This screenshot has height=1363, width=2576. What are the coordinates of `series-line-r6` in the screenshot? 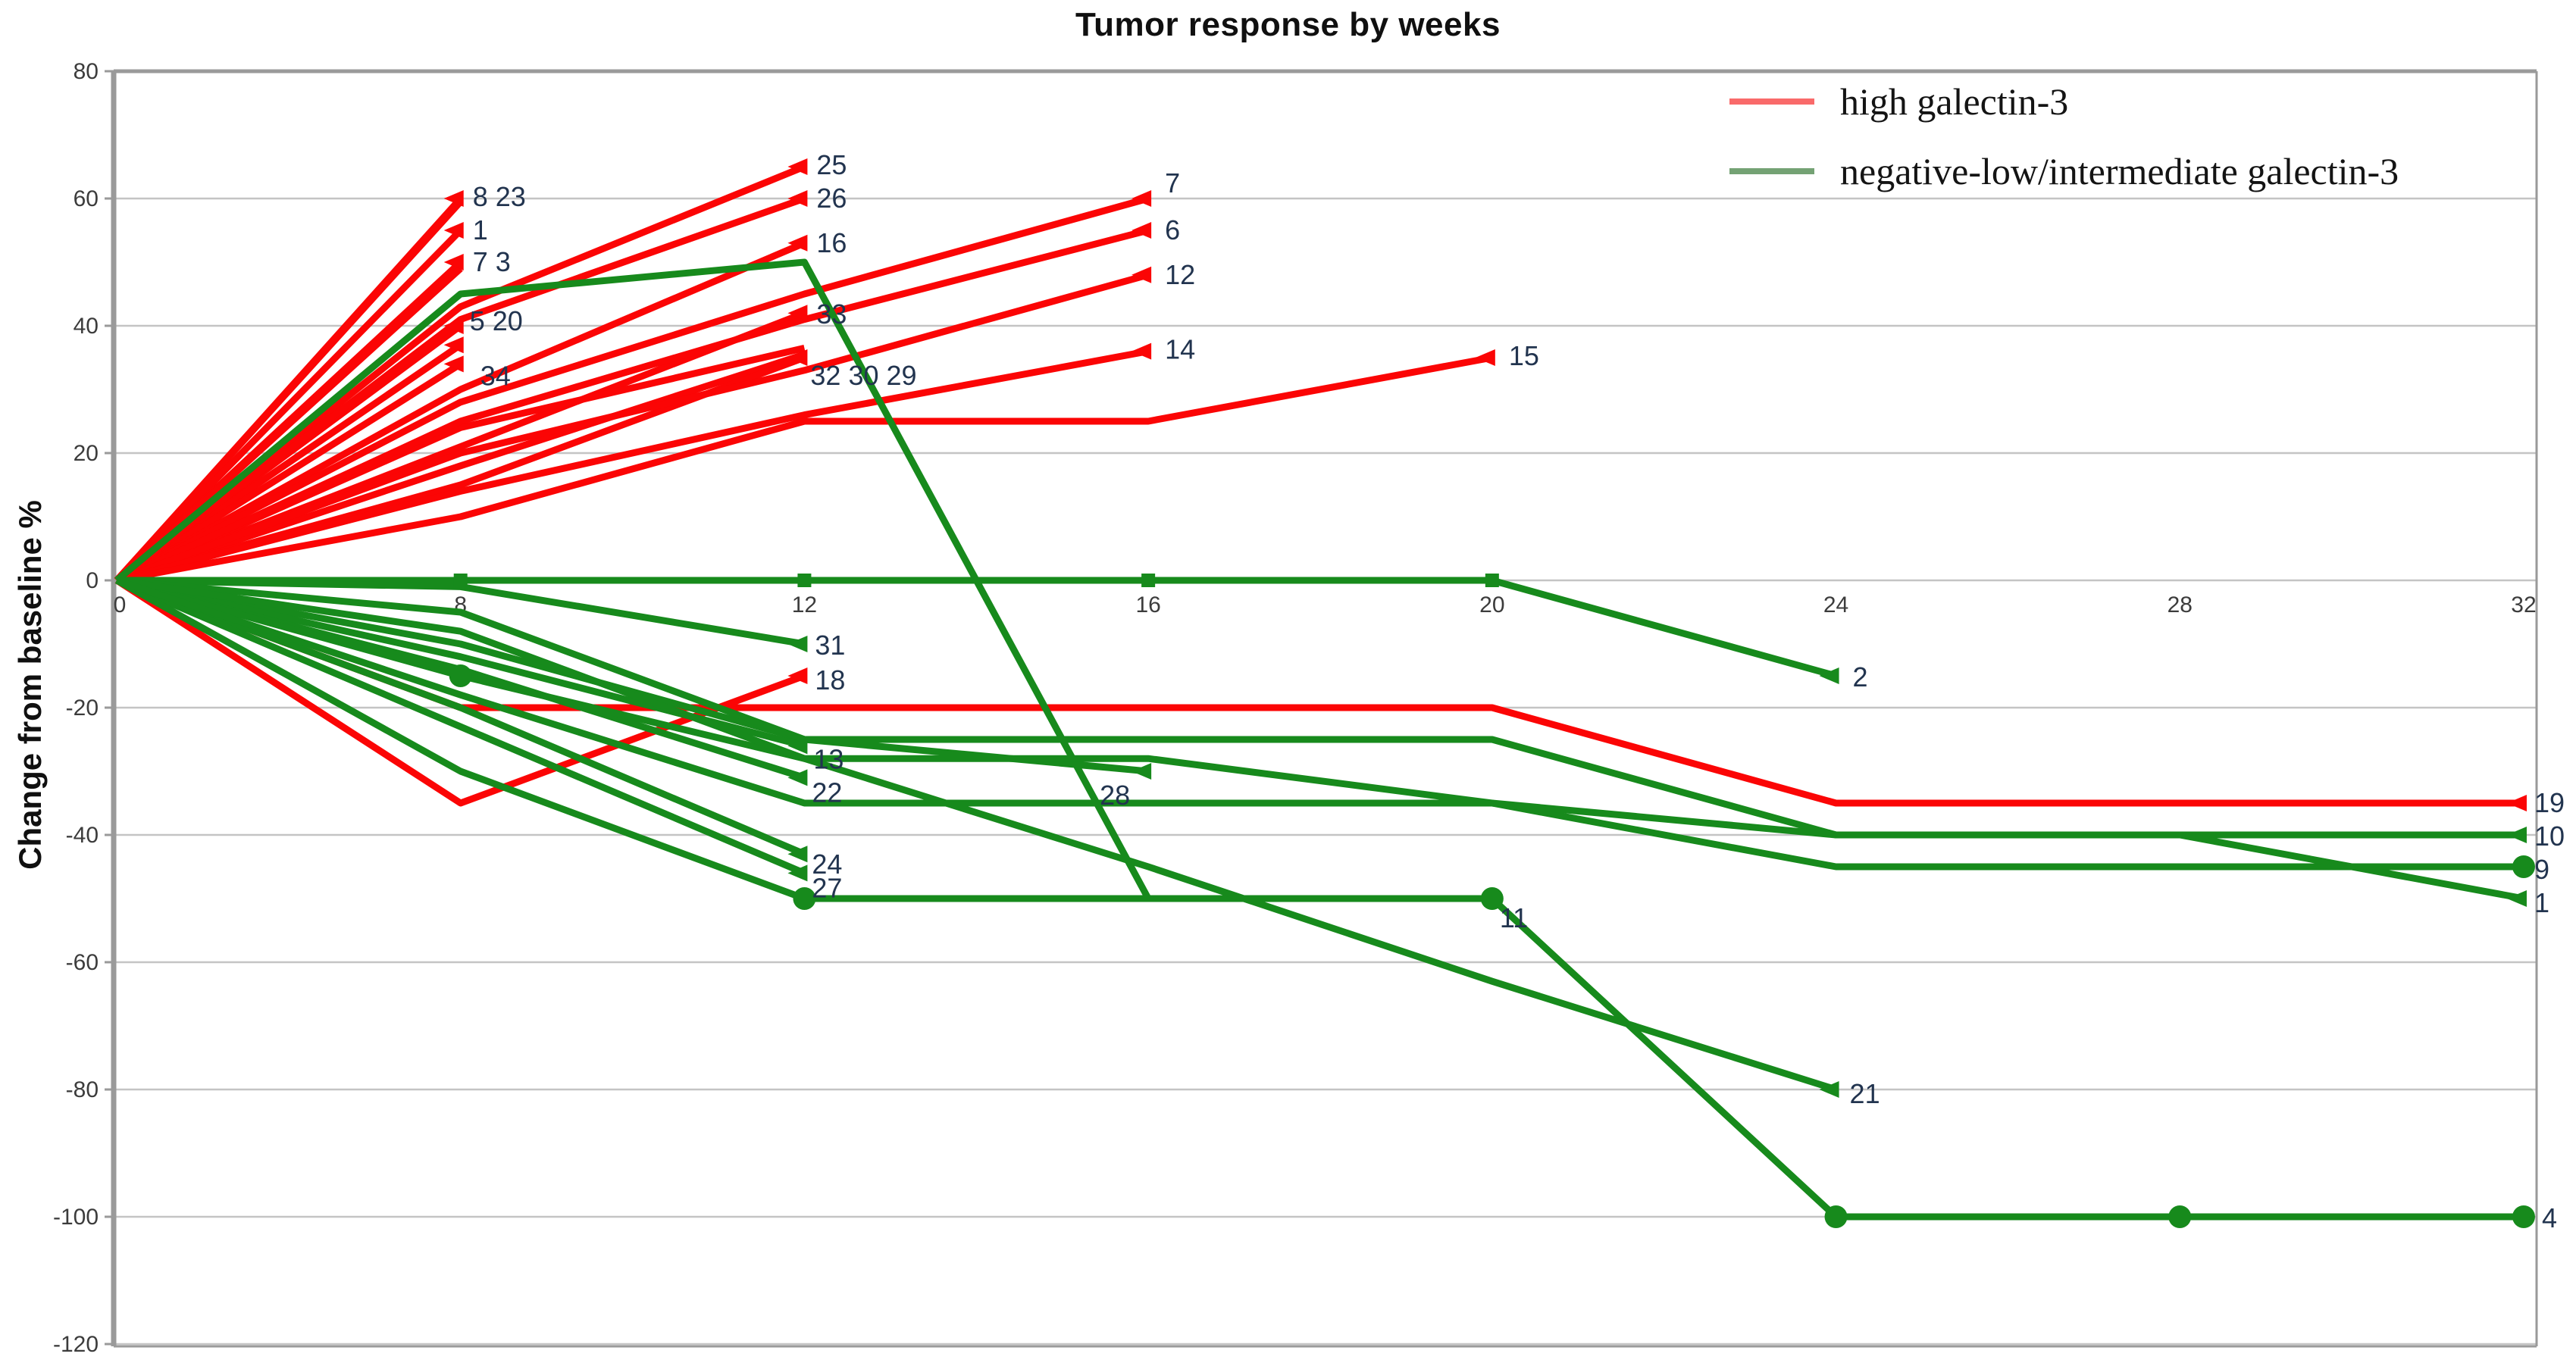 It's located at (632, 405).